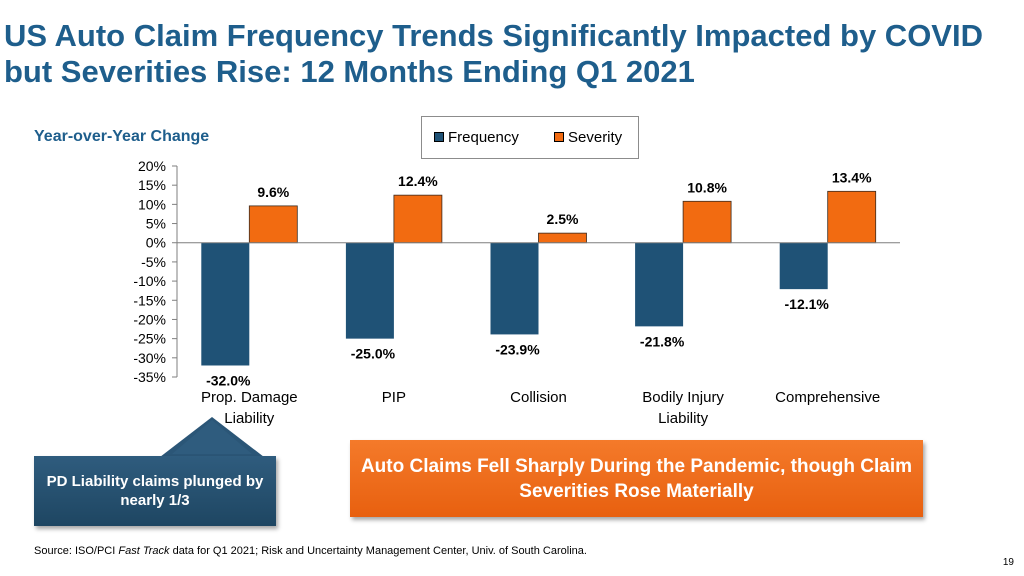 This screenshot has width=1024, height=576. What do you see at coordinates (156, 243) in the screenshot?
I see `y-tick-label: 0%` at bounding box center [156, 243].